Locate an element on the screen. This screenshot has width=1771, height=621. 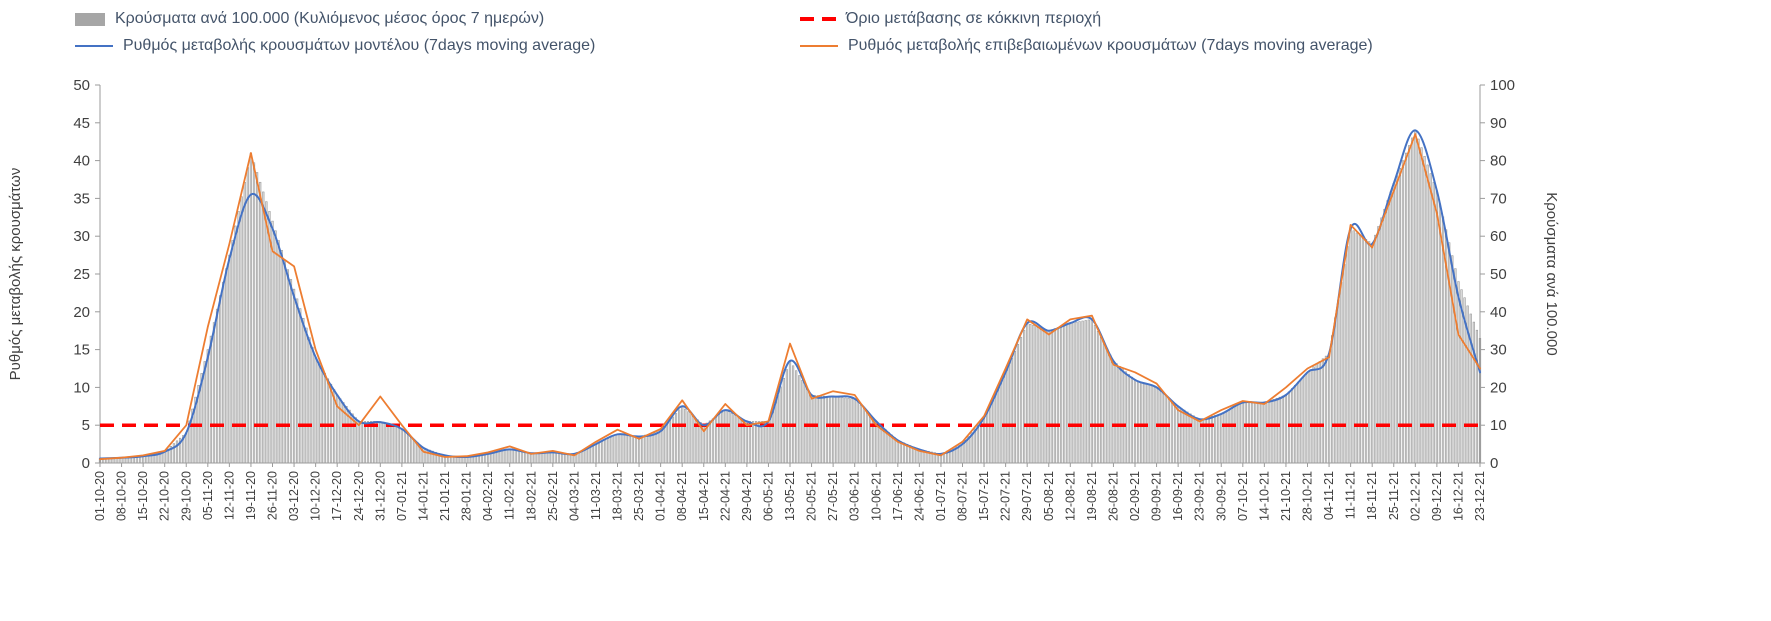
x-tick-label: 17-06-21 is located at coordinates (898, 496).